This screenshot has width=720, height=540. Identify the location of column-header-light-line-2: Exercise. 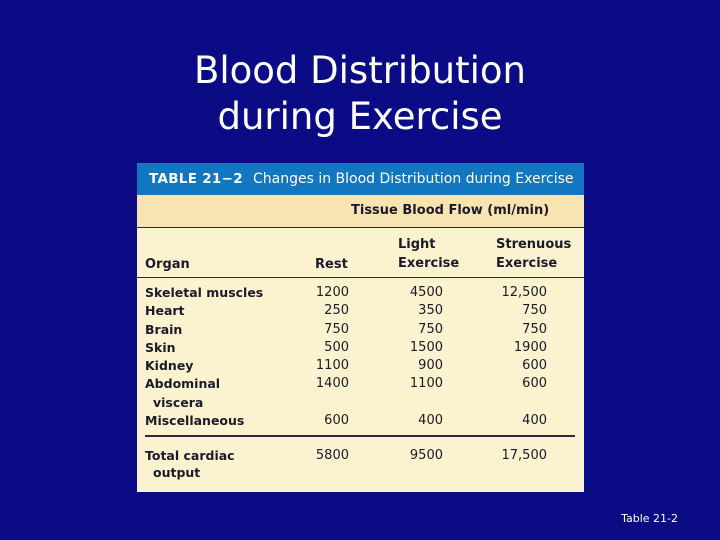
(429, 263).